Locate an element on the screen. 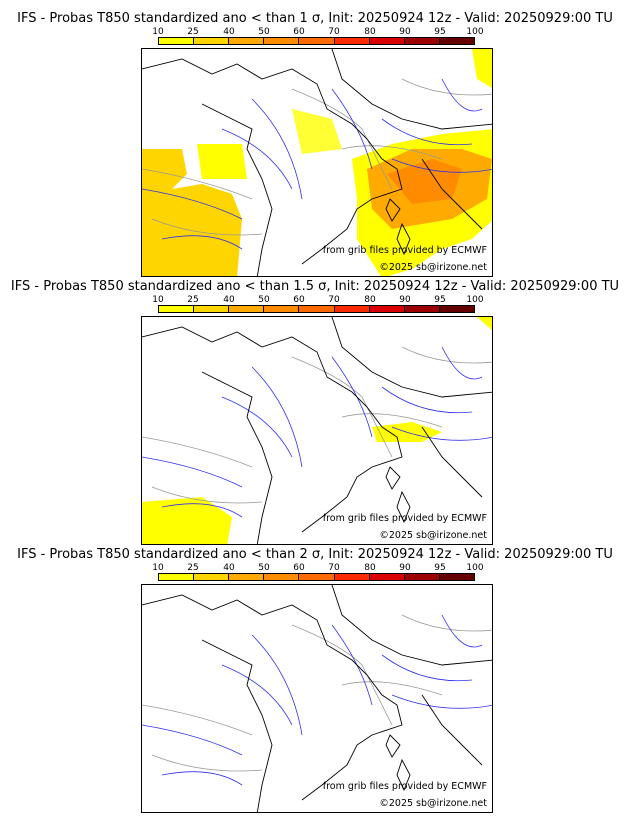 The image size is (630, 828). rivers is located at coordinates (317, 700).